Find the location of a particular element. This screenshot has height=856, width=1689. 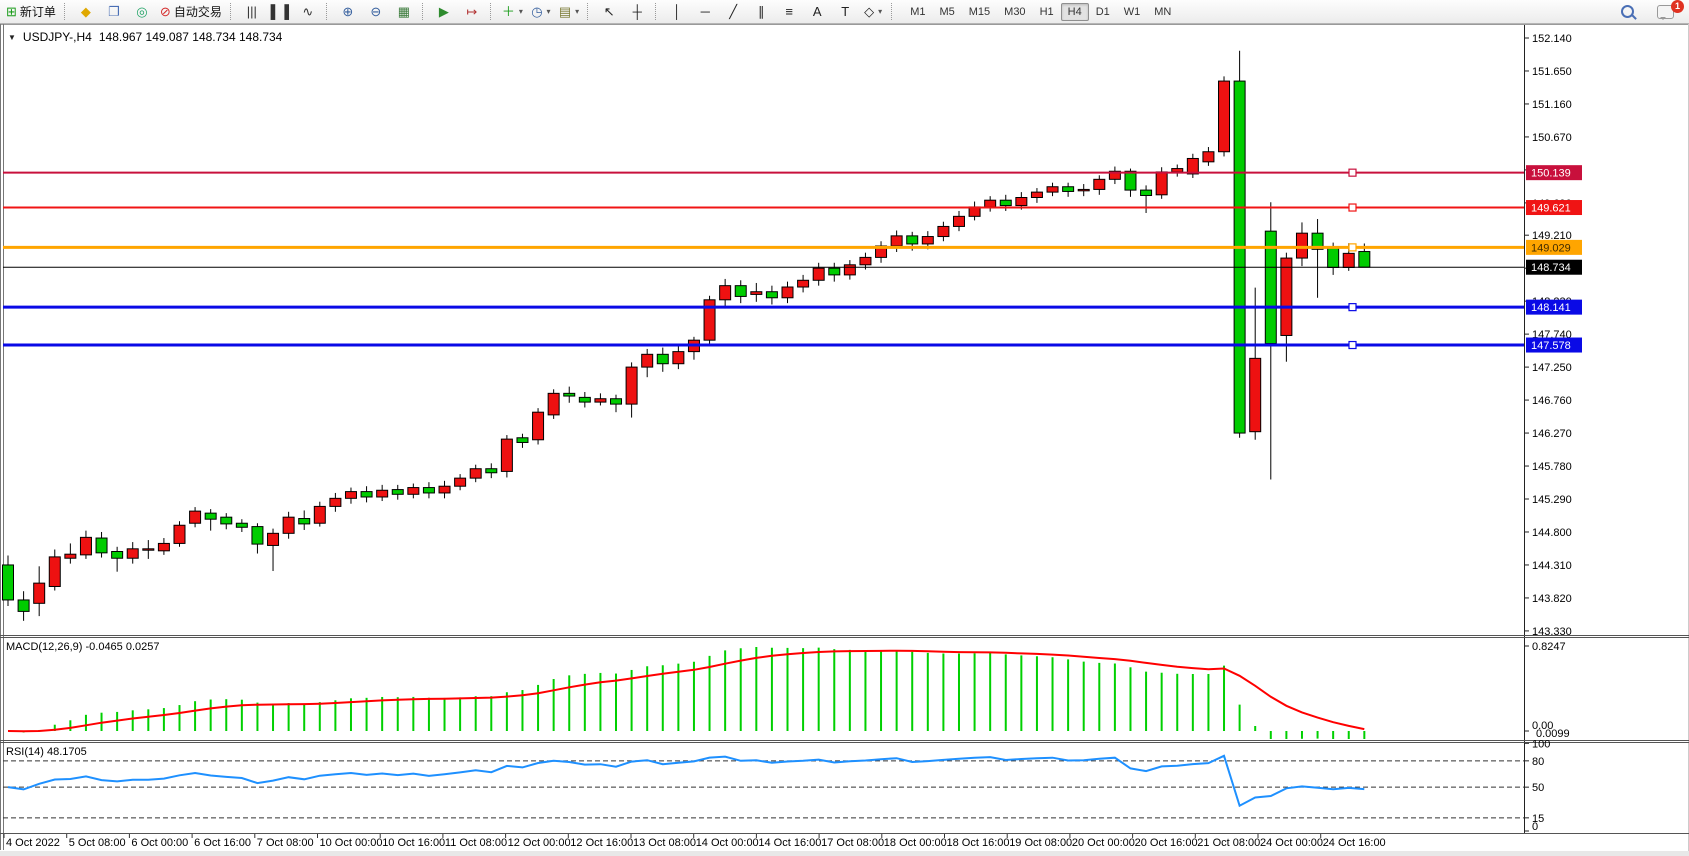

chart-dropdown-icon: ▼ is located at coordinates (12, 37).